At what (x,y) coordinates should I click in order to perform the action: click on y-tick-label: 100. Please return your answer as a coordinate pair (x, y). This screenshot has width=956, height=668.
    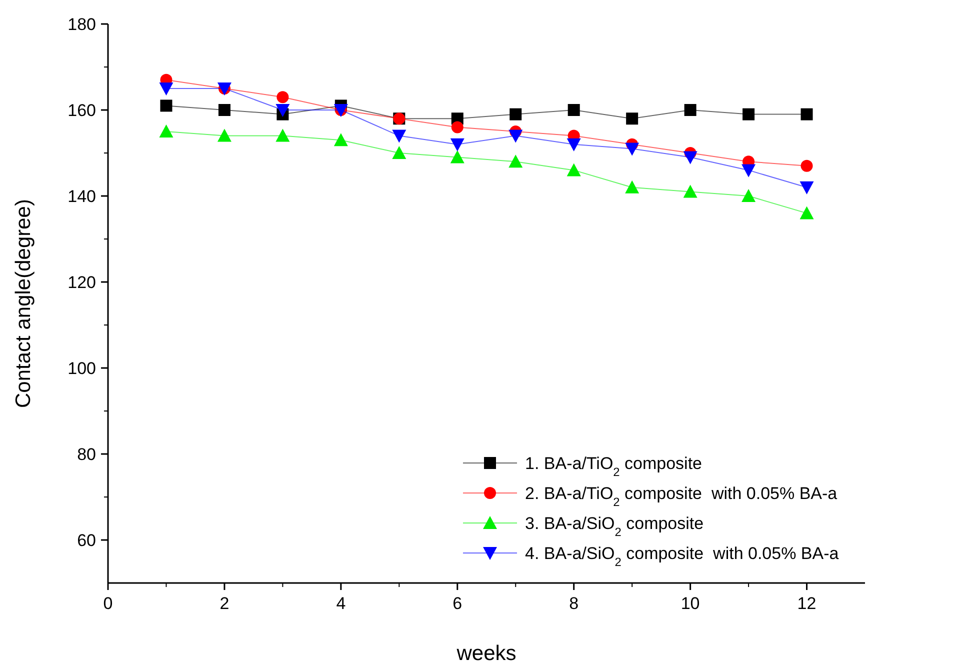
    Looking at the image, I should click on (82, 368).